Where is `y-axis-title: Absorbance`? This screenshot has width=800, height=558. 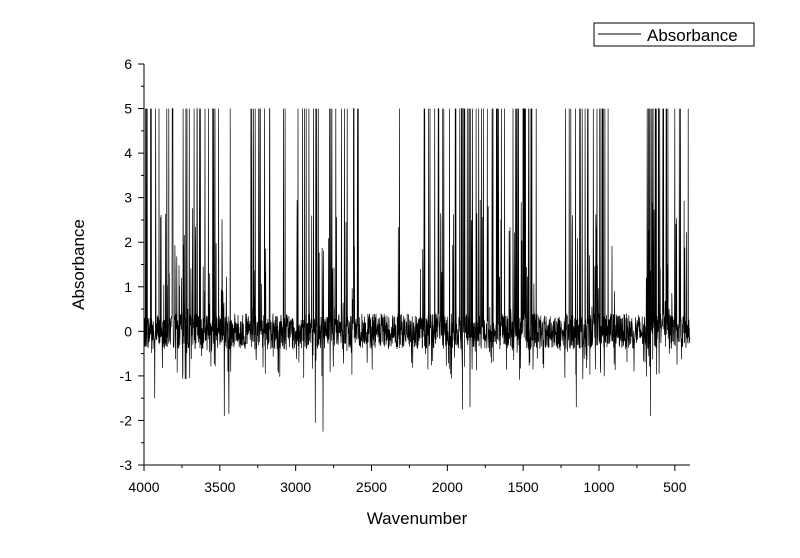 y-axis-title: Absorbance is located at coordinates (78, 264).